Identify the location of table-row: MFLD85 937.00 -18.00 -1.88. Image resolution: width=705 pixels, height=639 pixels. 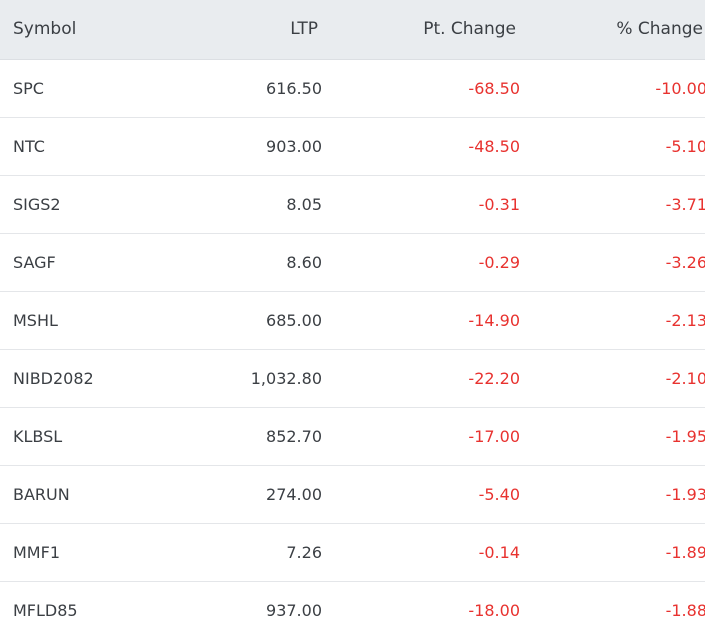
(352, 610).